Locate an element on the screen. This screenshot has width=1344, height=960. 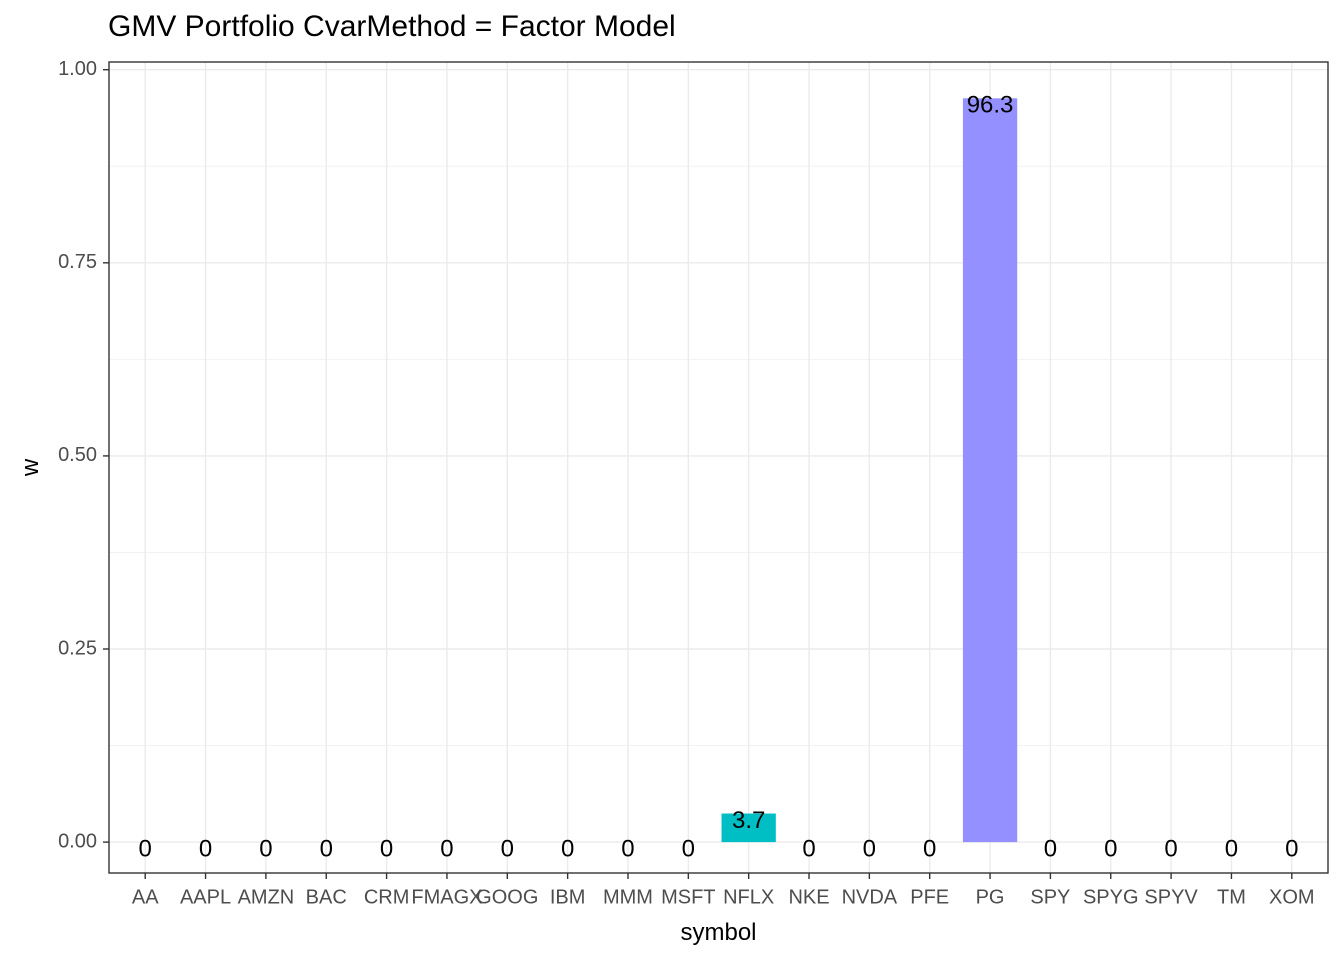
x-tick-label: NFLX is located at coordinates (748, 897).